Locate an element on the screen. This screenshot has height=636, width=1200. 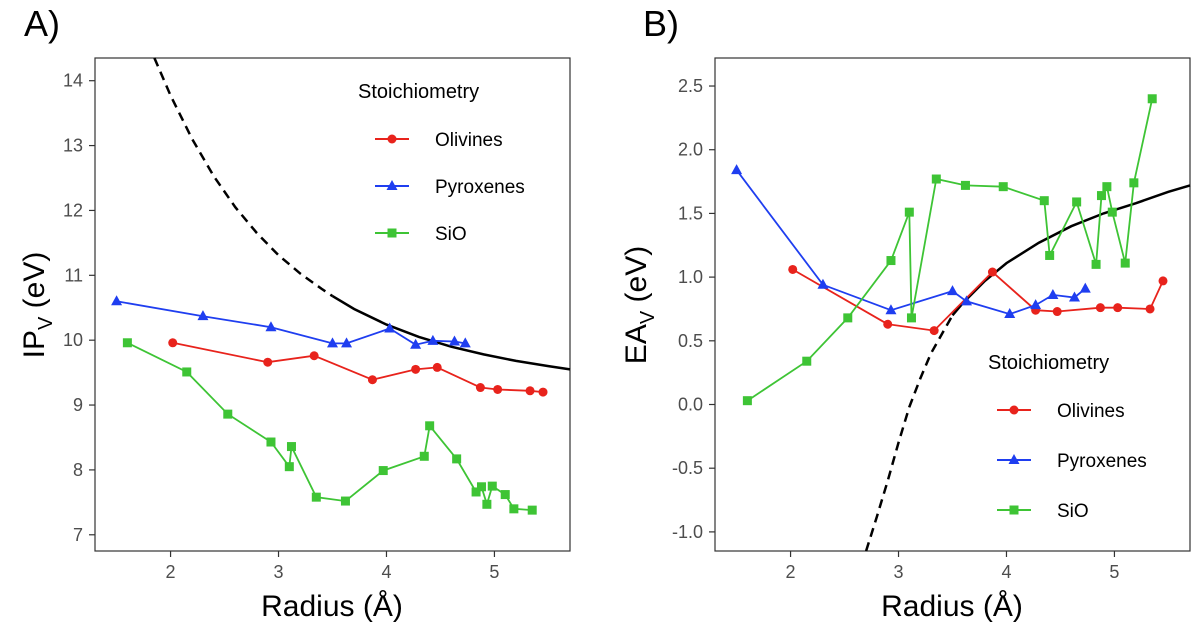
y-tick-label: 10 is located at coordinates (73, 340).